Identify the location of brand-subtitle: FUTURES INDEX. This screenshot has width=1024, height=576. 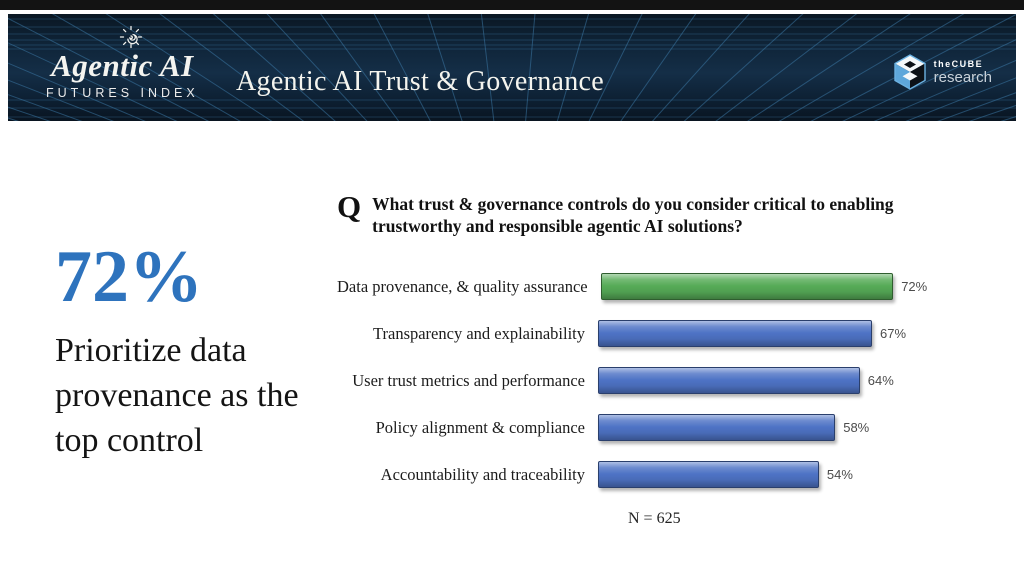
(122, 92).